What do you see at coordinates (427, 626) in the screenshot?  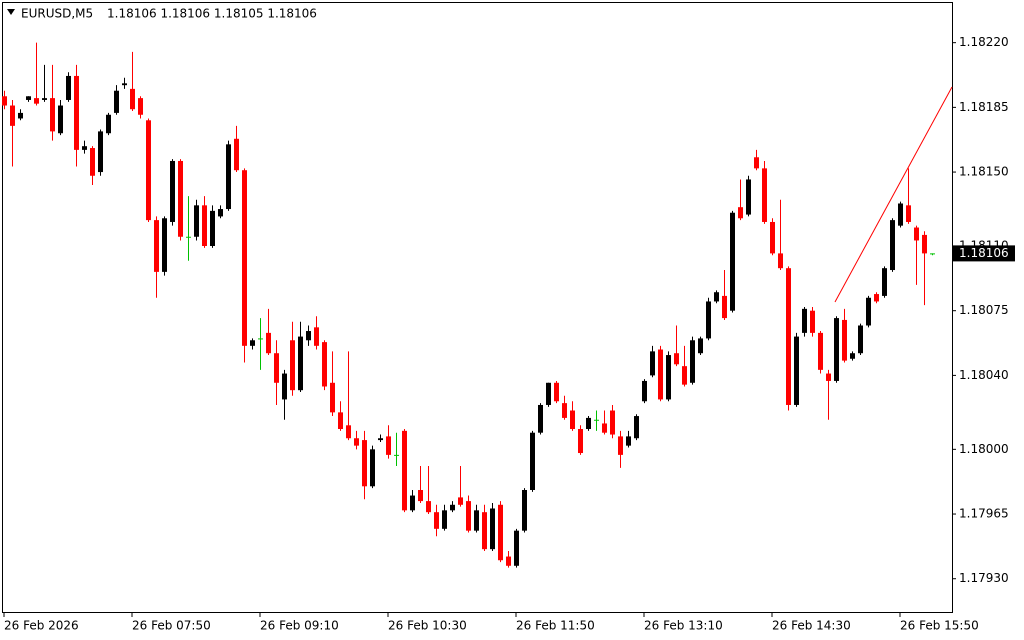 I see `x-tick-label: 26 Feb 10:30` at bounding box center [427, 626].